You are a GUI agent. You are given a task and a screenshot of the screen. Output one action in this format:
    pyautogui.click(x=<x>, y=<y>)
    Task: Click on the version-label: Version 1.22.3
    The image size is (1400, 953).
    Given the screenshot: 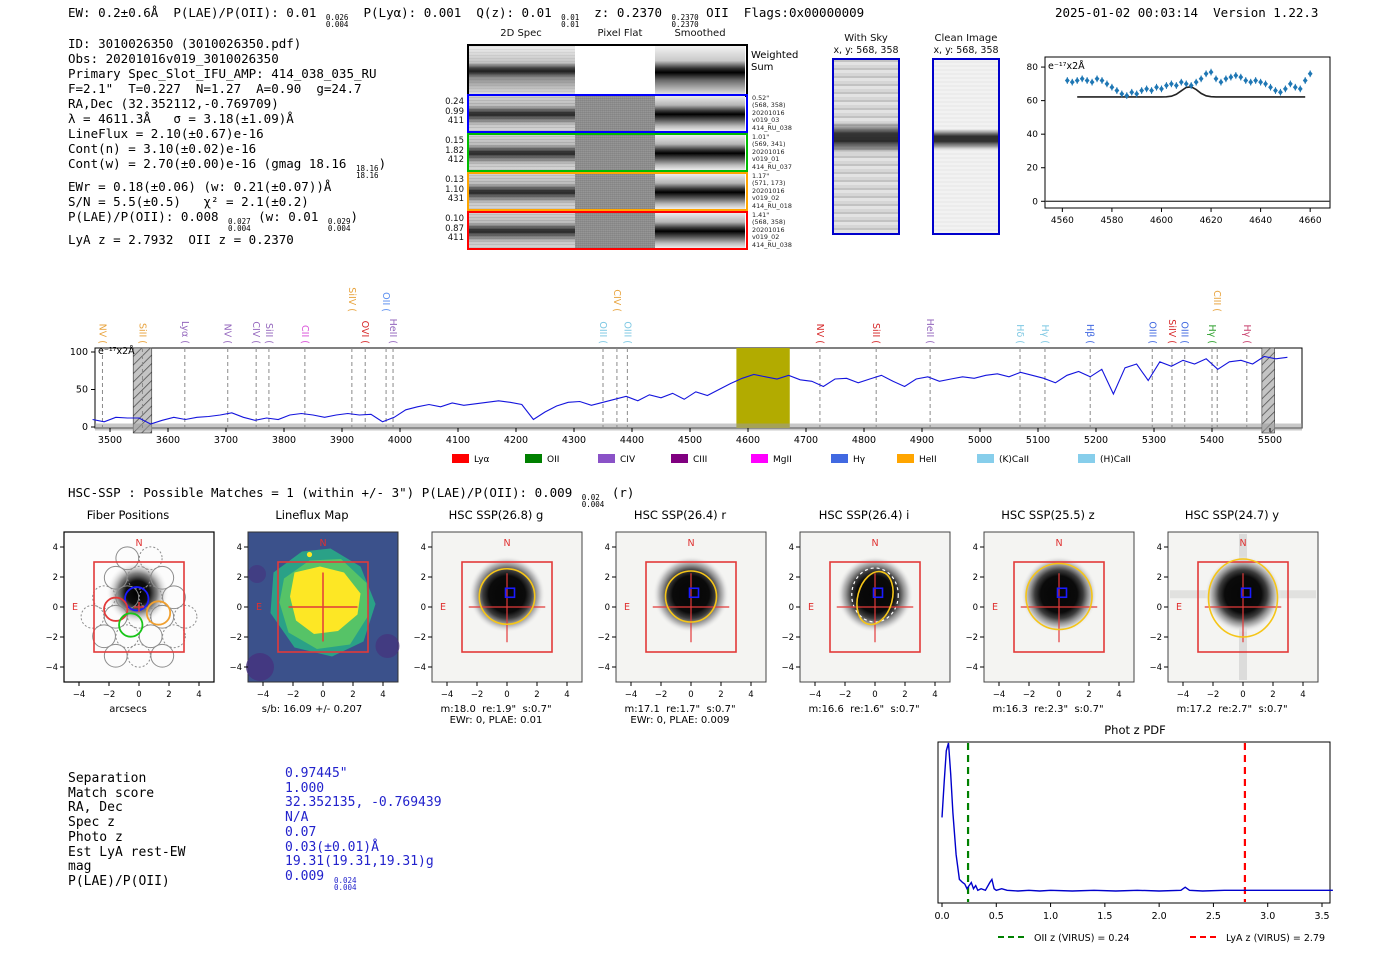 What is the action you would take?
    pyautogui.click(x=1266, y=12)
    